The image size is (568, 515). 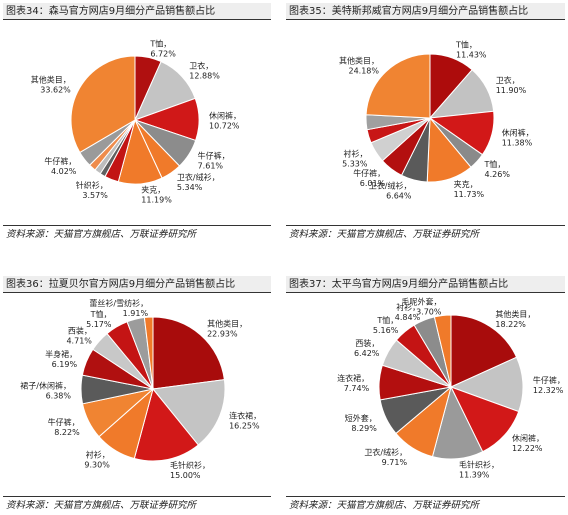 I want to click on slice-label: 牛仔裤， 7.61%, so click(x=214, y=161).